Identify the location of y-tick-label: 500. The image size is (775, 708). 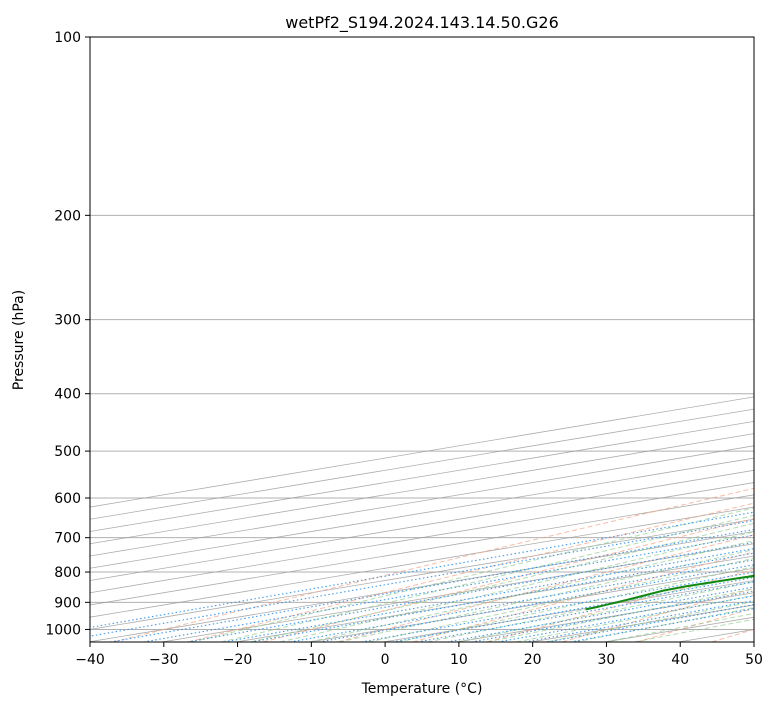
(67, 452).